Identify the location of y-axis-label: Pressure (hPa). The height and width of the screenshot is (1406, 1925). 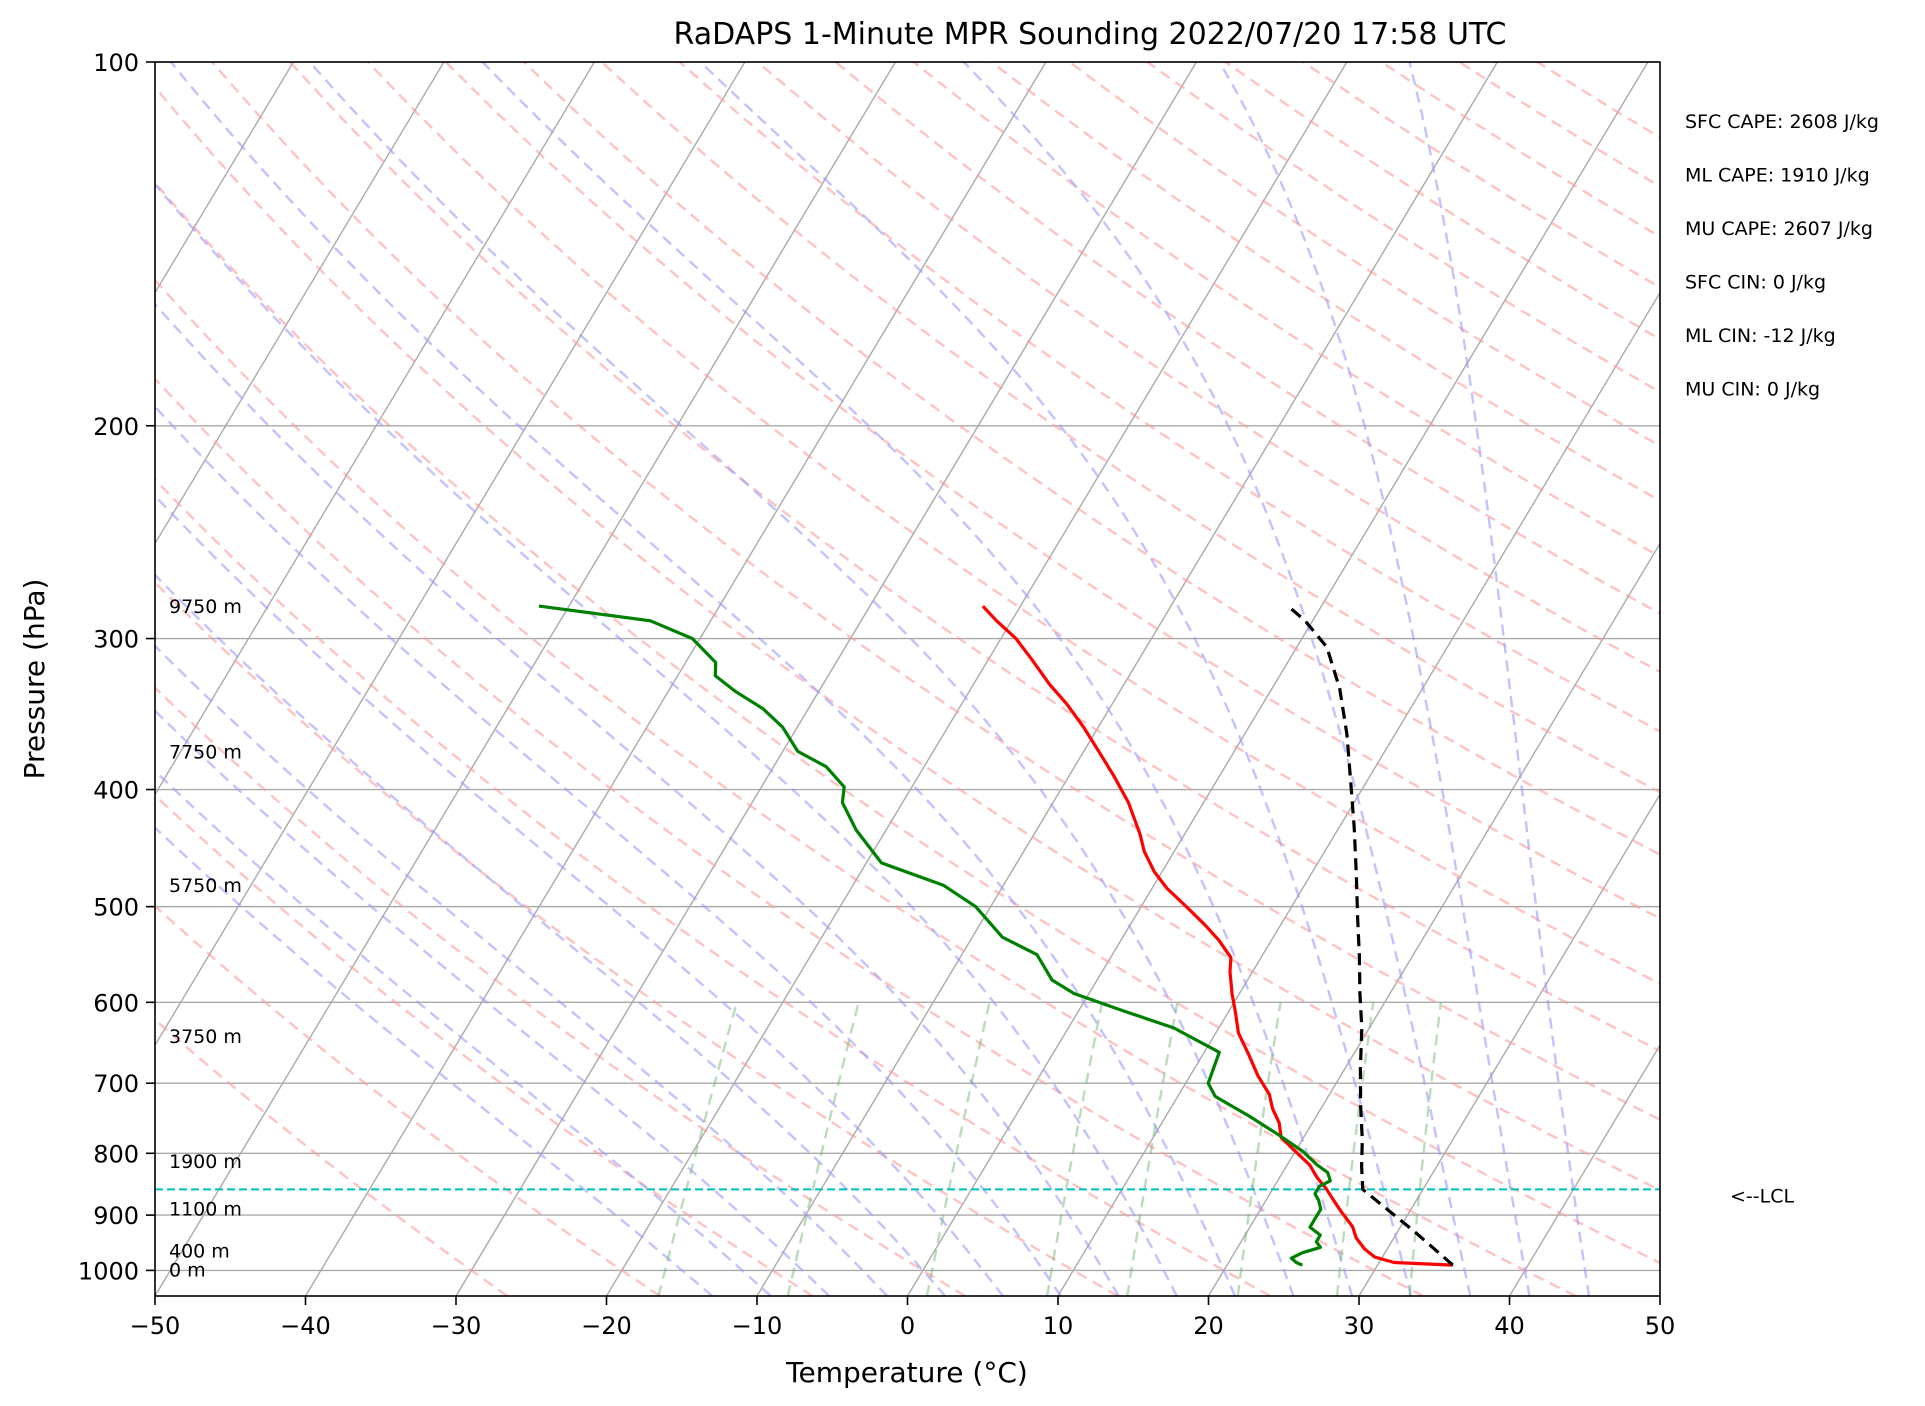
(34, 679).